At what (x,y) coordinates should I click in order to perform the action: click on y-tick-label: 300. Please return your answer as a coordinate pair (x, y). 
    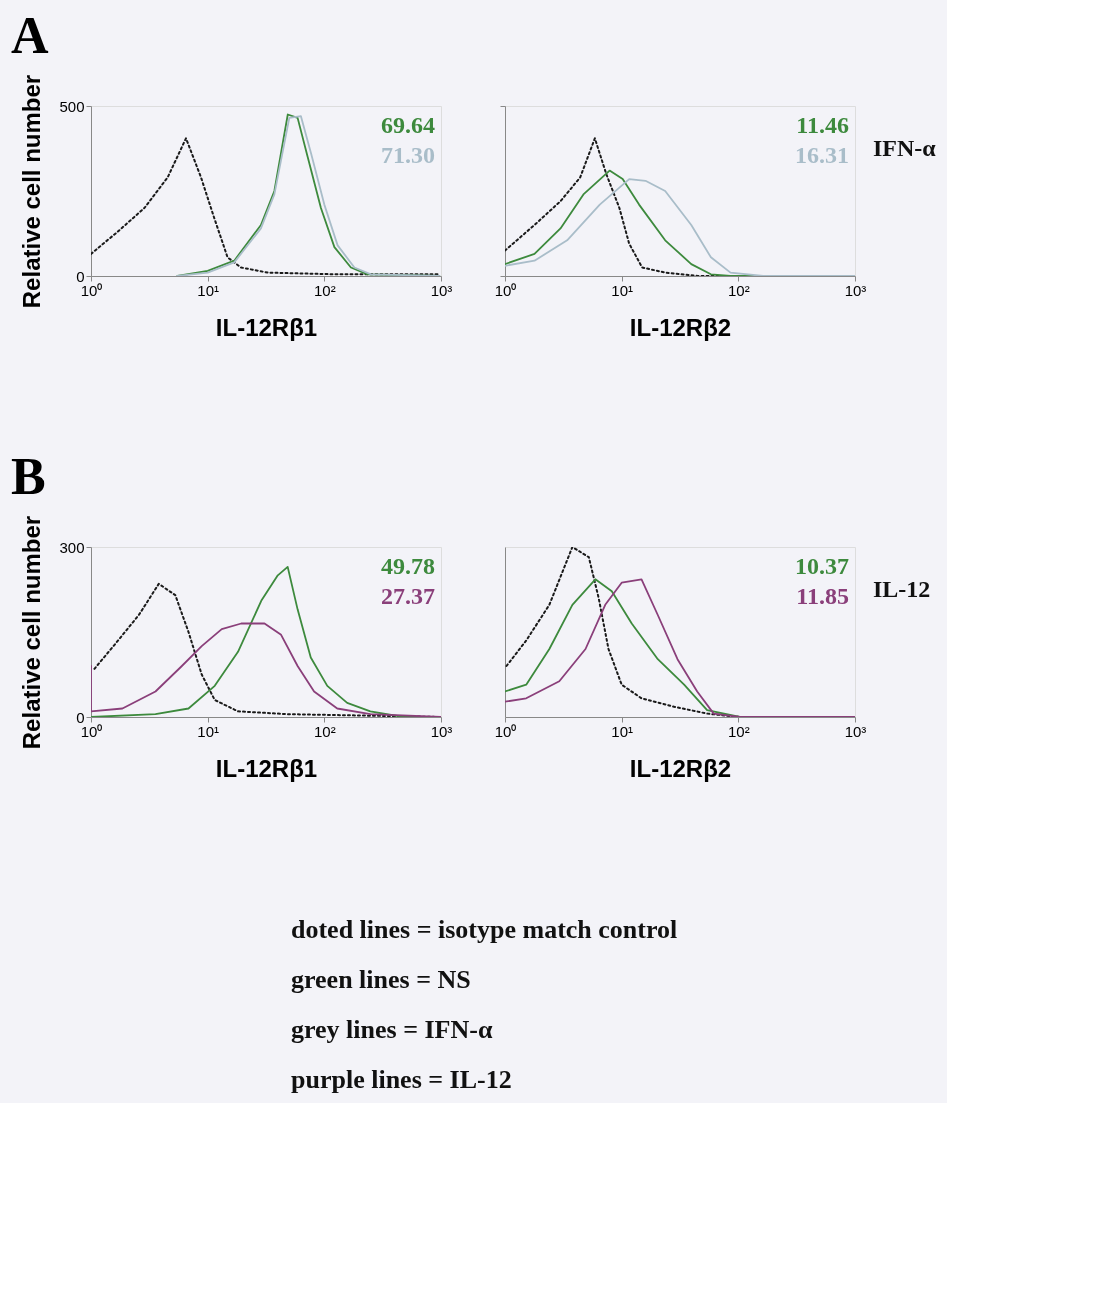
    Looking at the image, I should click on (72, 547).